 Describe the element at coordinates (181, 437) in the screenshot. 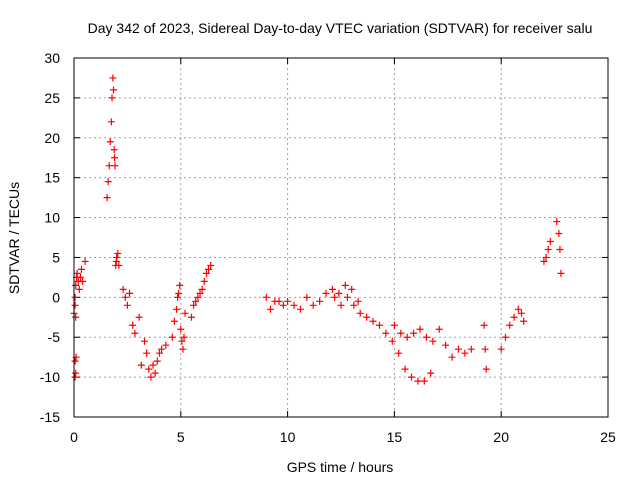

I see `x-tick-label: 5` at that location.